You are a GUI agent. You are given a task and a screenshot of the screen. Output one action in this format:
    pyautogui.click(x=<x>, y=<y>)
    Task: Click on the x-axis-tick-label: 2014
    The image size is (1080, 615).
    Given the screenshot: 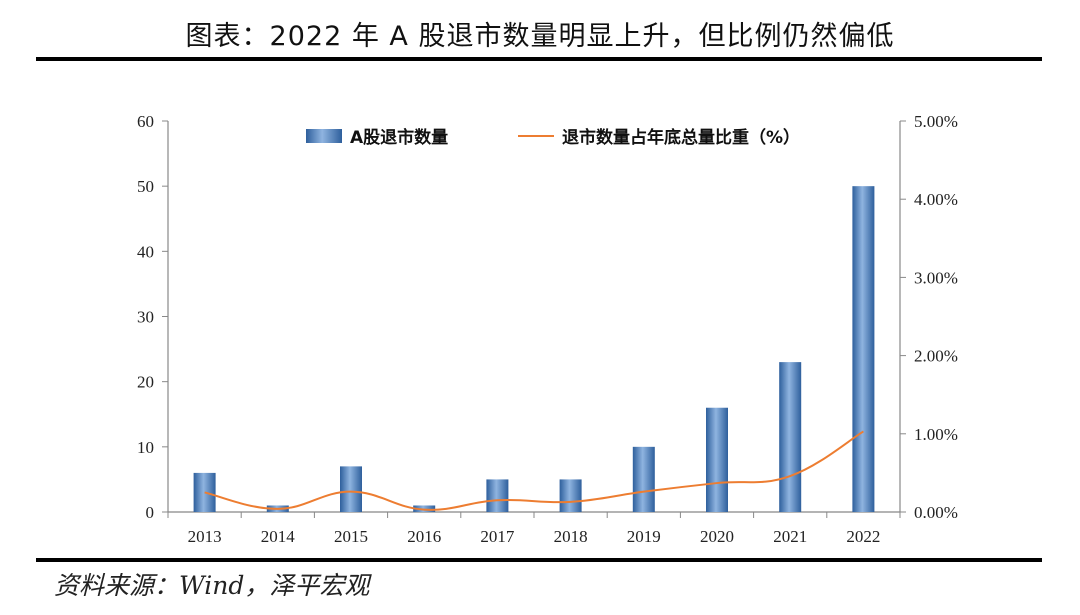 What is the action you would take?
    pyautogui.click(x=278, y=536)
    